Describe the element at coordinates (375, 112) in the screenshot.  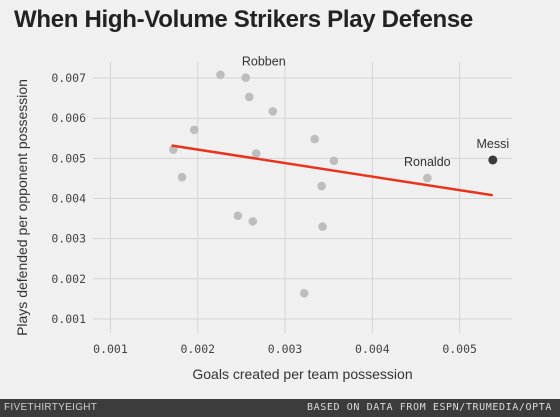
I see `point-labels: Robben Ronaldo Messi` at that location.